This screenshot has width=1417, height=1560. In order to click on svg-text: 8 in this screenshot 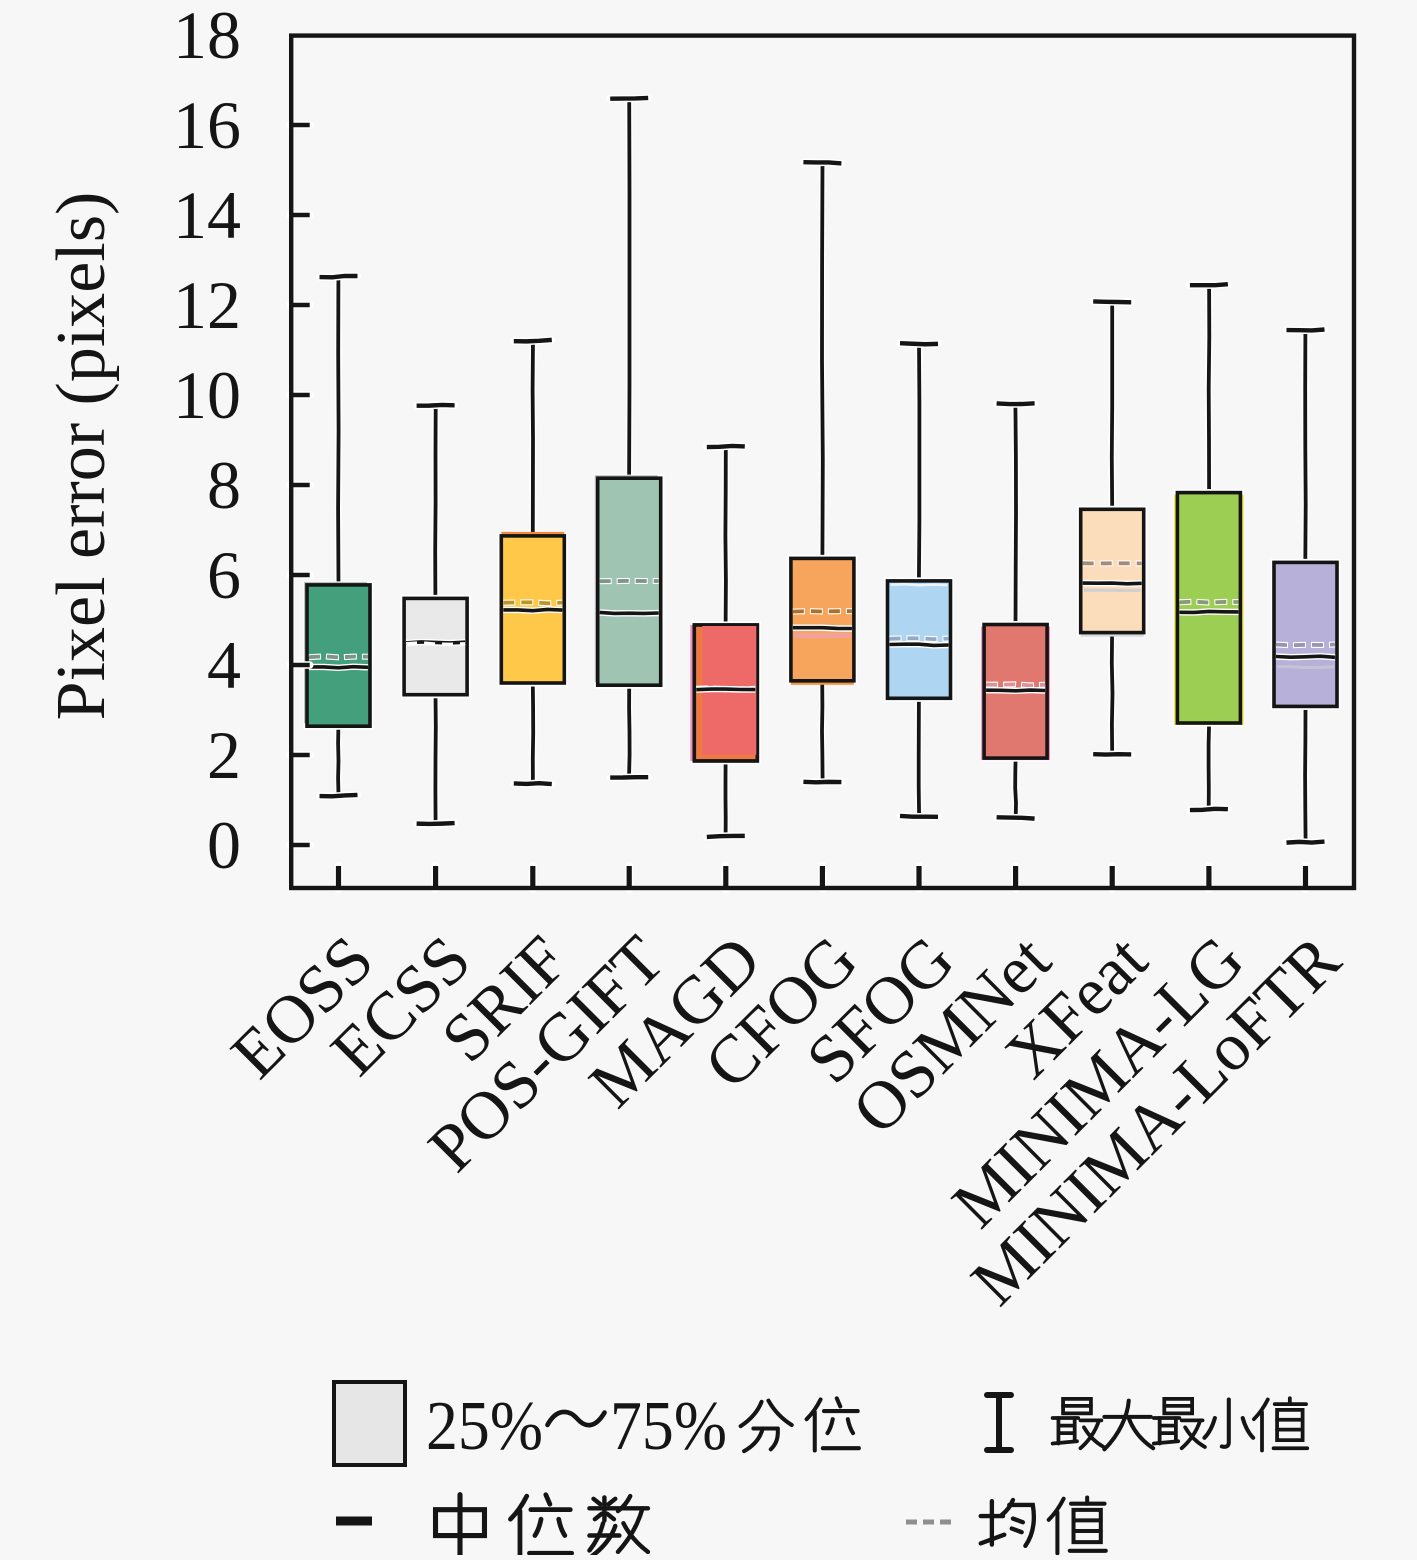, I will do `click(224, 485)`.